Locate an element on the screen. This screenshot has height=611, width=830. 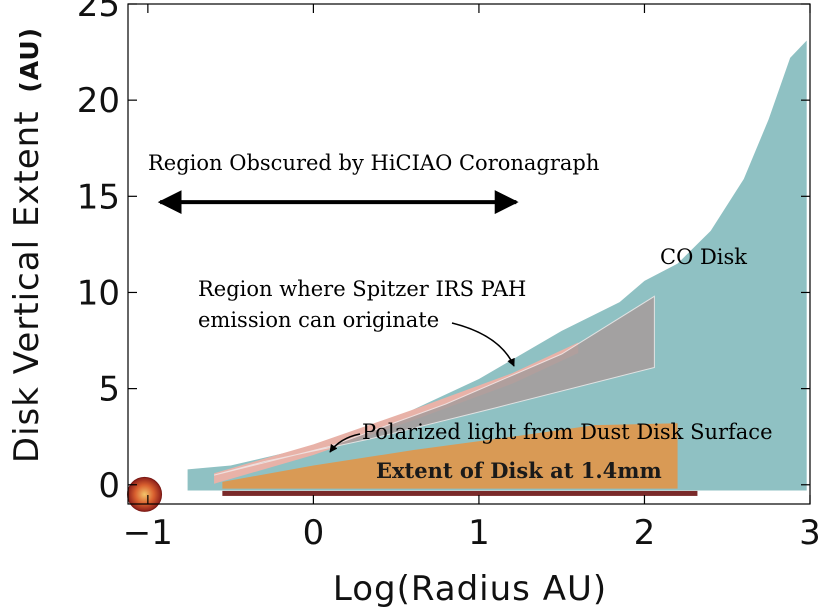
coronagraph-label: Region Obscured by HiCIAO Coronagraph is located at coordinates (373, 163).